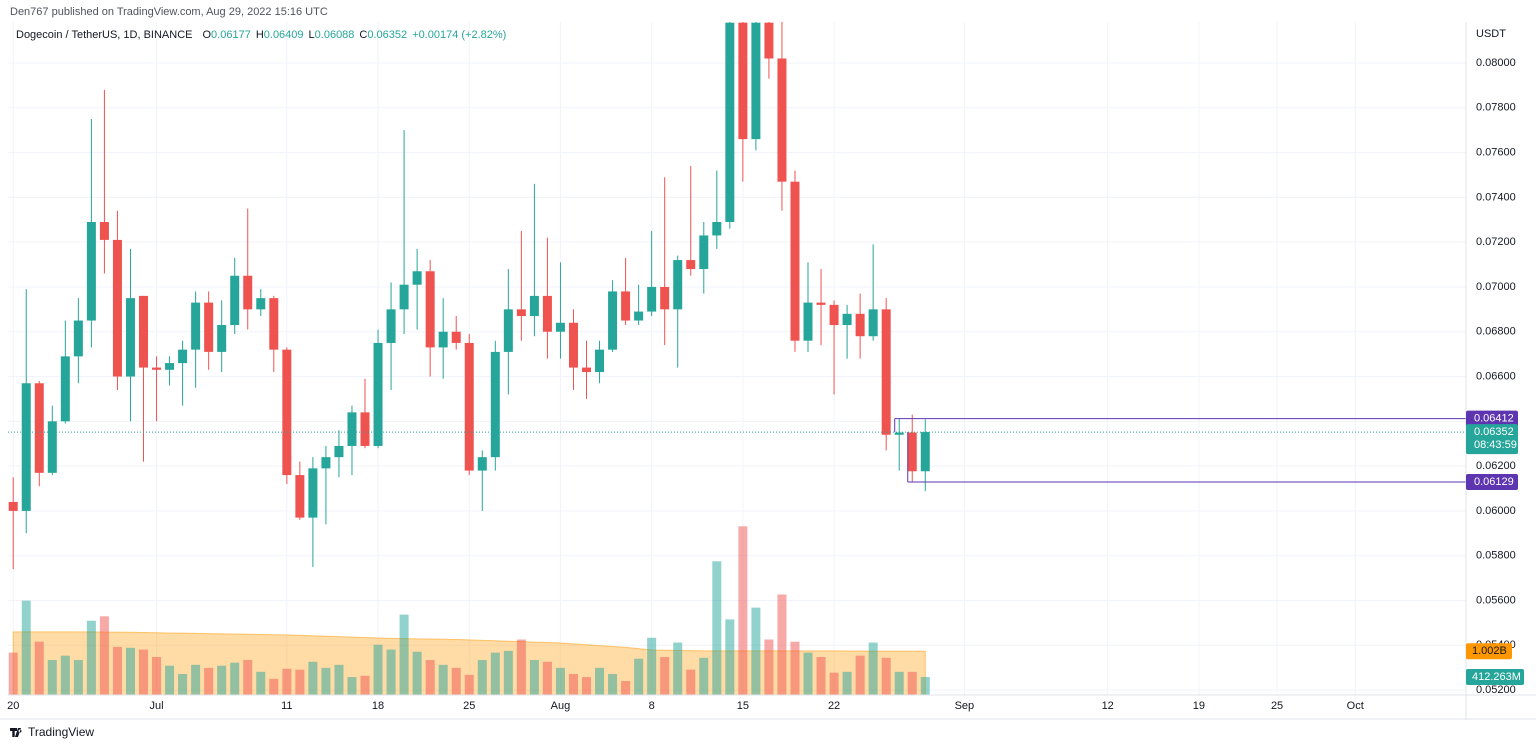  Describe the element at coordinates (834, 706) in the screenshot. I see `x-tick-label: 22` at that location.